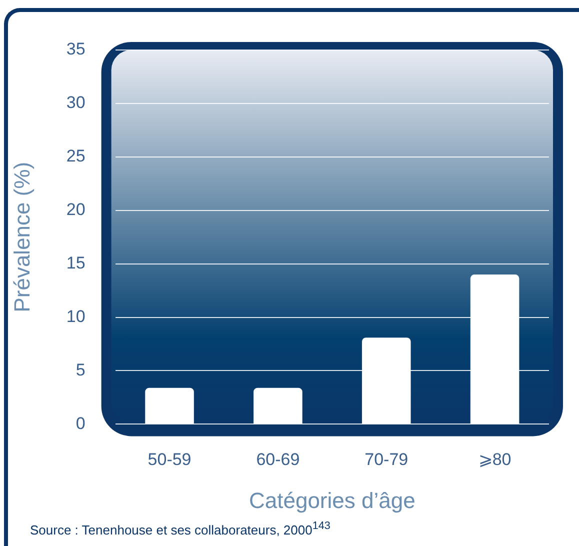 This screenshot has height=546, width=579. I want to click on y-tick-label: 0, so click(81, 423).